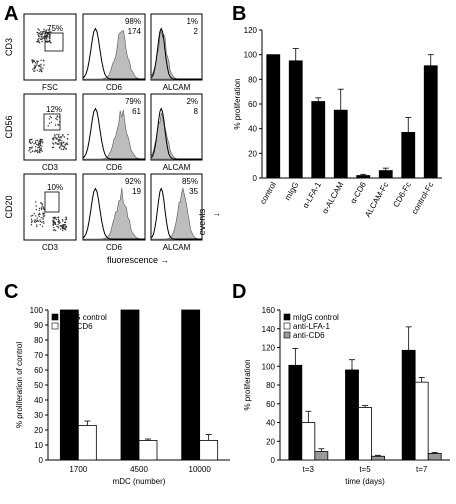  What do you see at coordinates (11, 14) in the screenshot?
I see `panel-letter-a: A` at bounding box center [11, 14].